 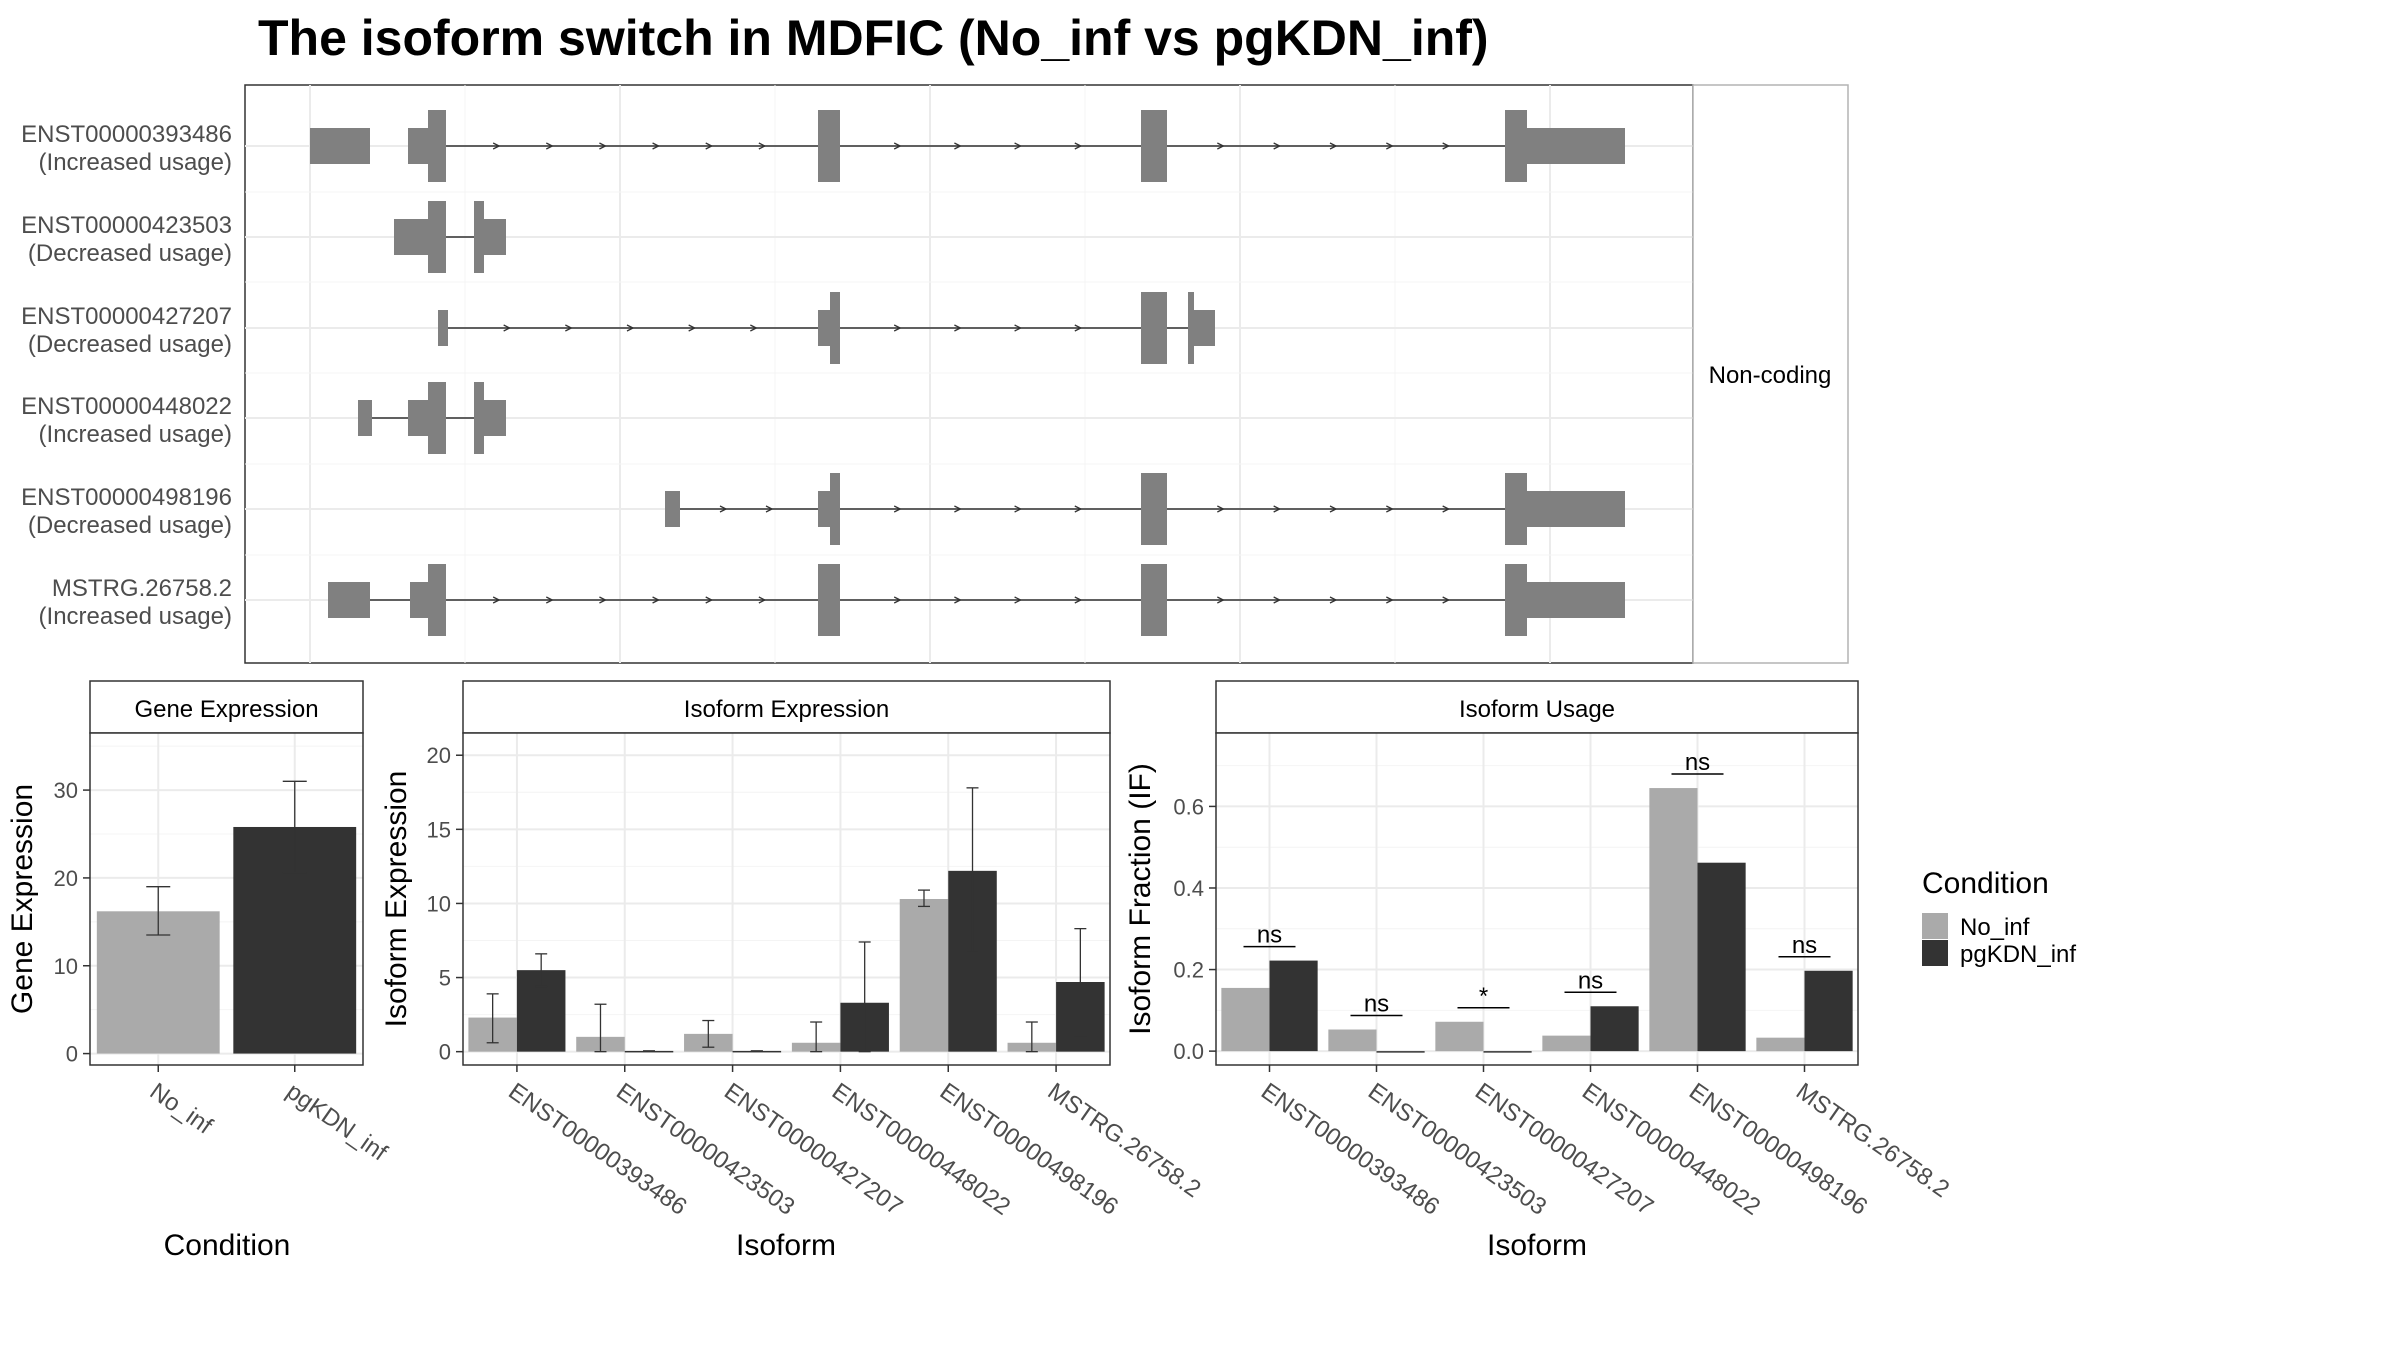 I want to click on y-tick-label: 0, so click(x=445, y=1052).